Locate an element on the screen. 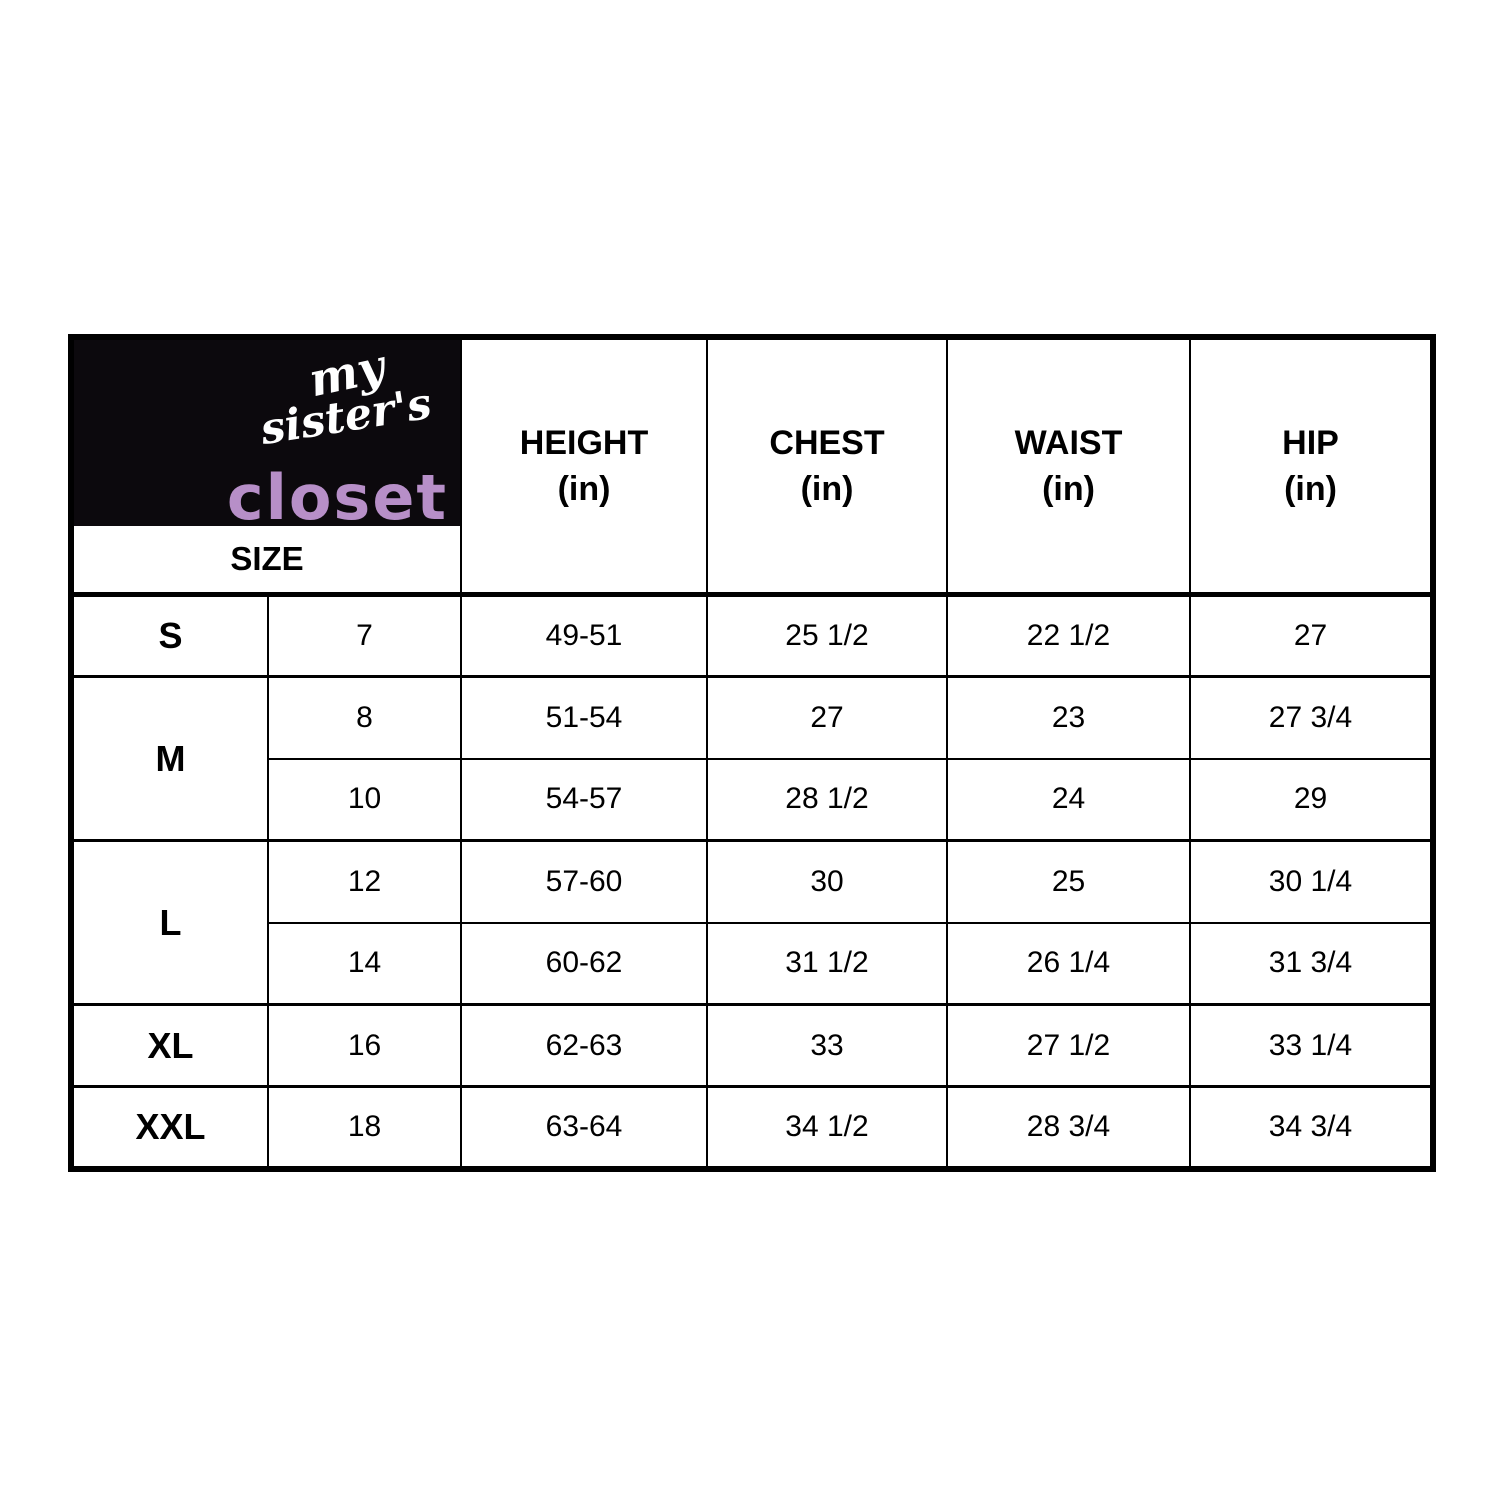 Image resolution: width=1500 pixels, height=1500 pixels. row-size-m-8: M 8 51-54 27 23 27 3/4 is located at coordinates (752, 758).